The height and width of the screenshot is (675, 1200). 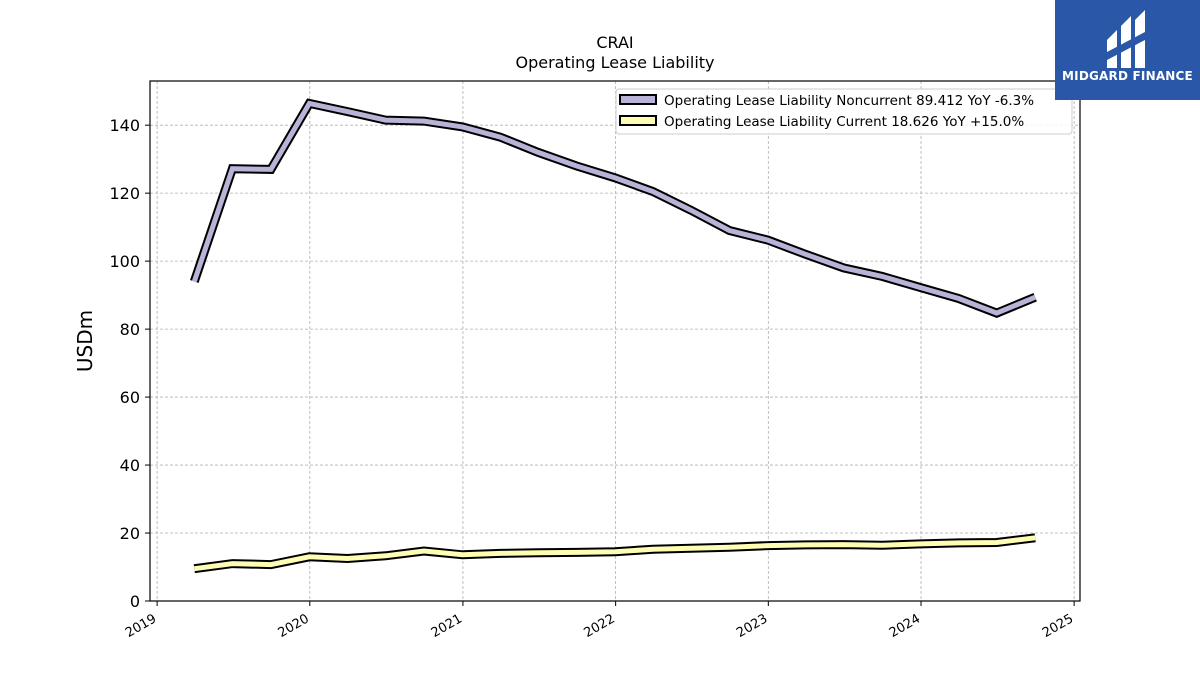 I want to click on y-tick-label: 0, so click(x=135, y=601).